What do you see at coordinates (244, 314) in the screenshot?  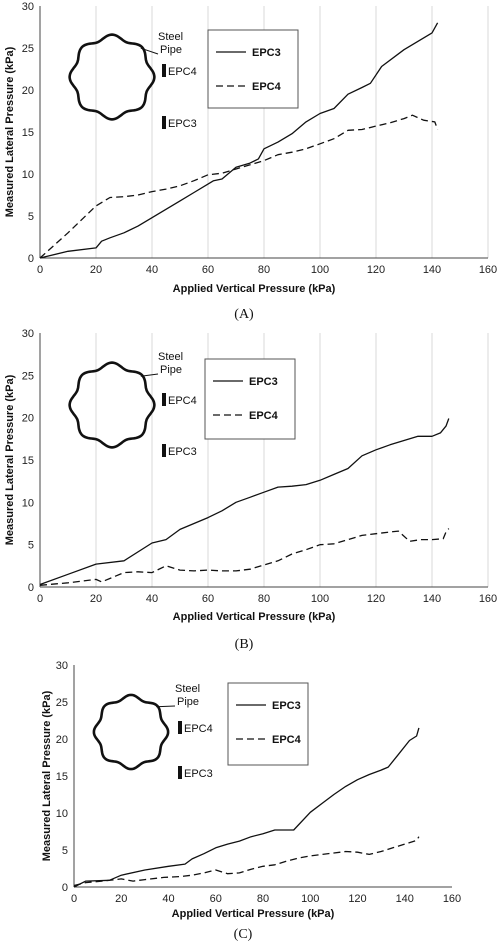 I see `panel-caption: (A)` at bounding box center [244, 314].